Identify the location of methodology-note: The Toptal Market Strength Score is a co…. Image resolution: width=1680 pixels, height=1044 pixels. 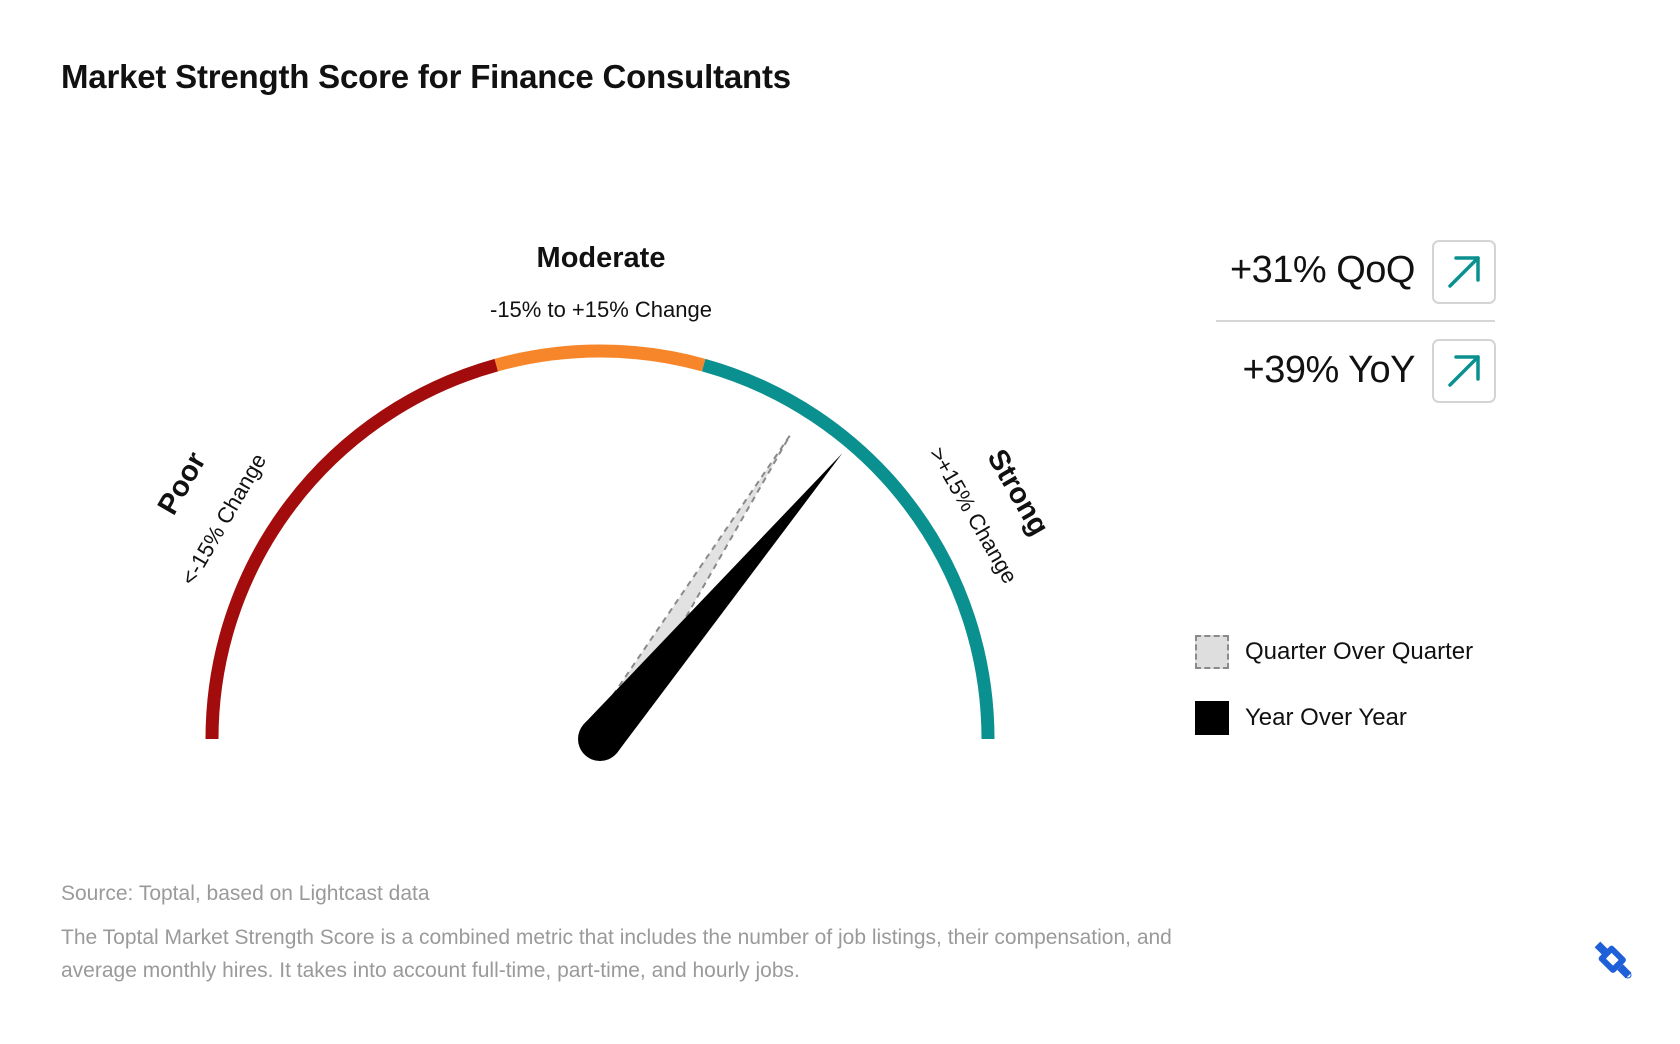
(616, 954).